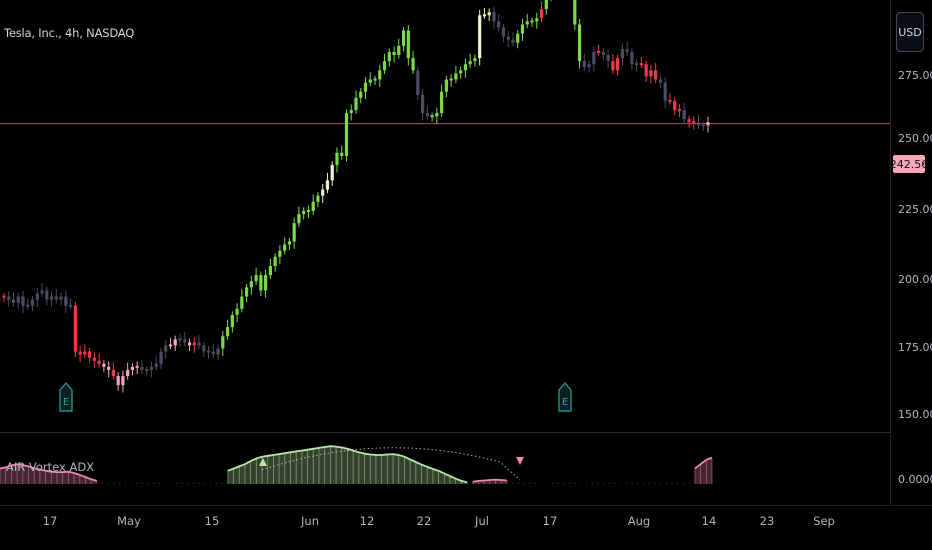 Image resolution: width=932 pixels, height=550 pixels. Describe the element at coordinates (129, 521) in the screenshot. I see `time-axis-label: May` at that location.